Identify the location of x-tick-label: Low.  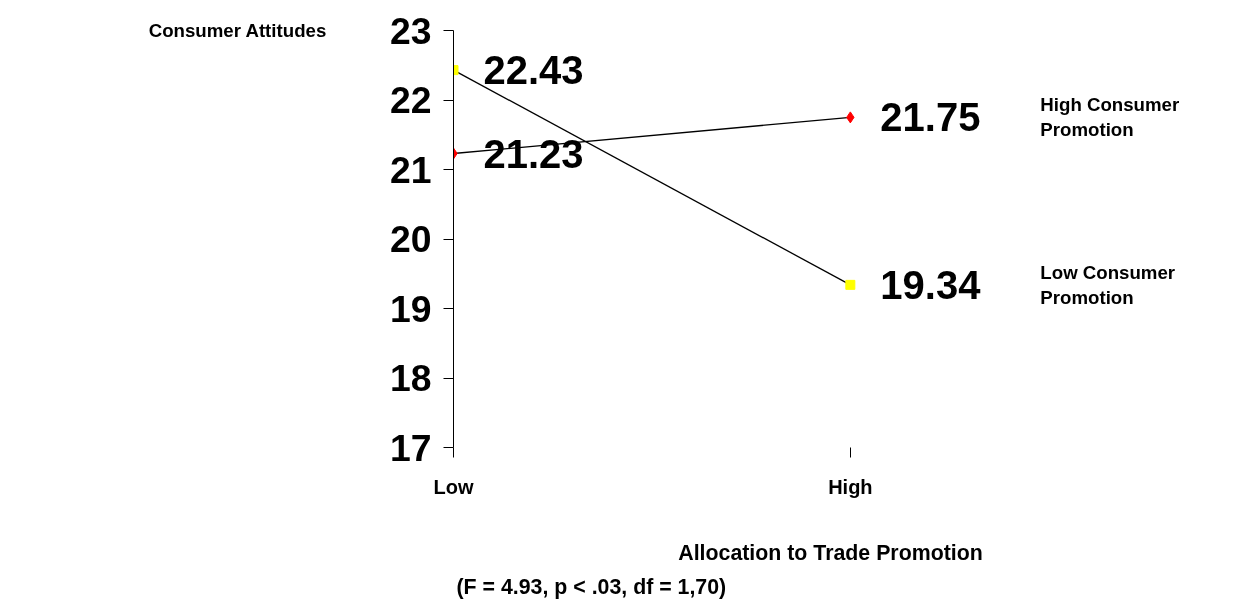
(453, 486).